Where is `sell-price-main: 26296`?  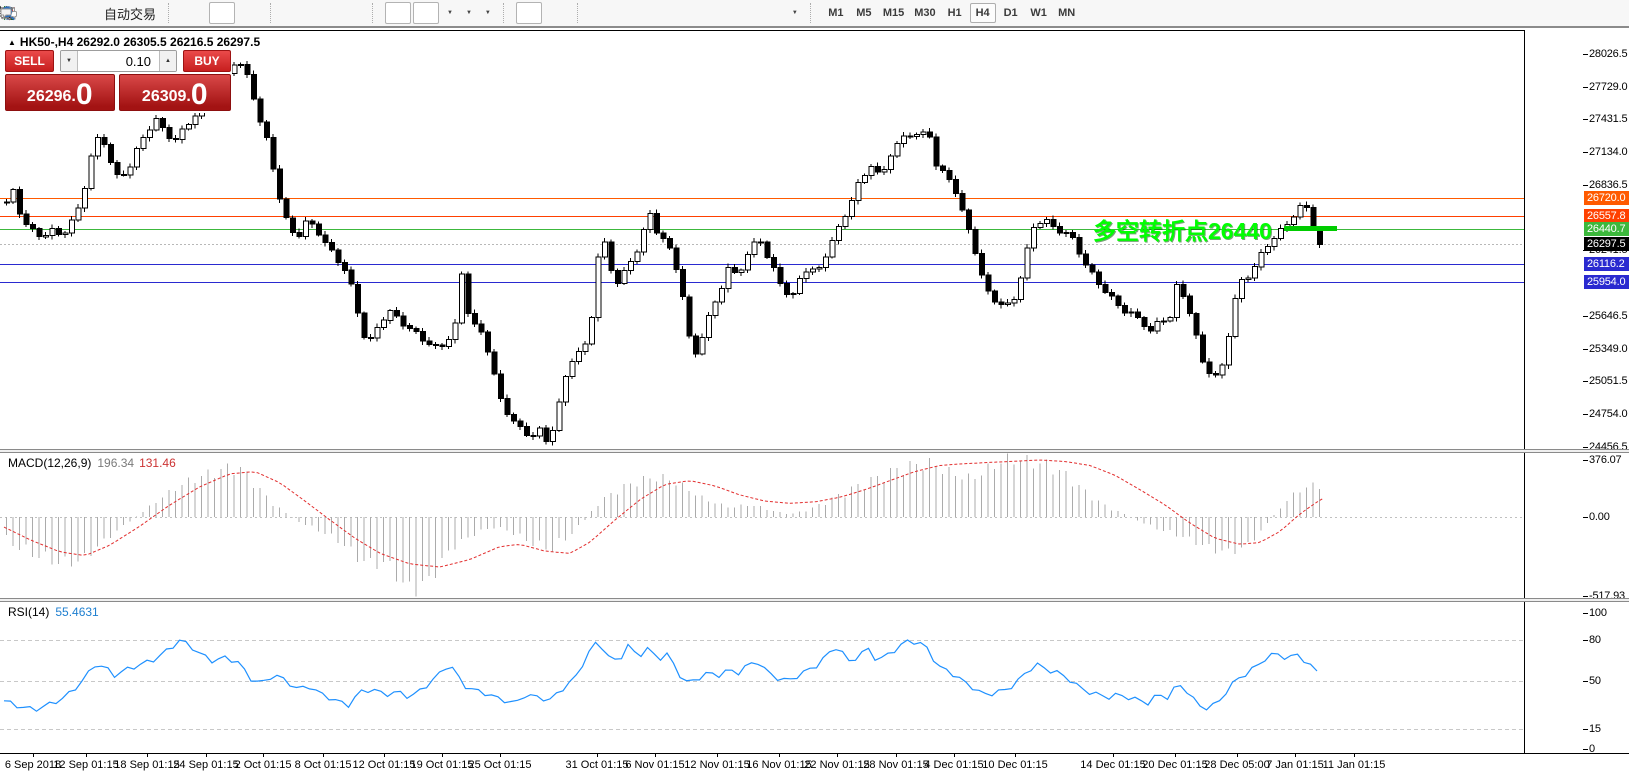
sell-price-main: 26296 is located at coordinates (49, 96).